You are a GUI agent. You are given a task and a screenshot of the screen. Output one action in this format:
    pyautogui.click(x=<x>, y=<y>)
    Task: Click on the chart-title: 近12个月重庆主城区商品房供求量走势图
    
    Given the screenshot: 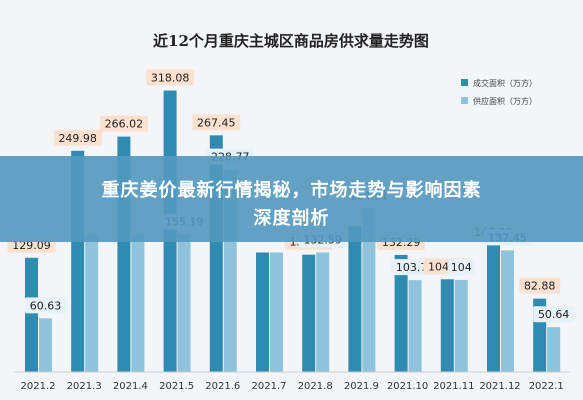 What is the action you would take?
    pyautogui.click(x=291, y=41)
    